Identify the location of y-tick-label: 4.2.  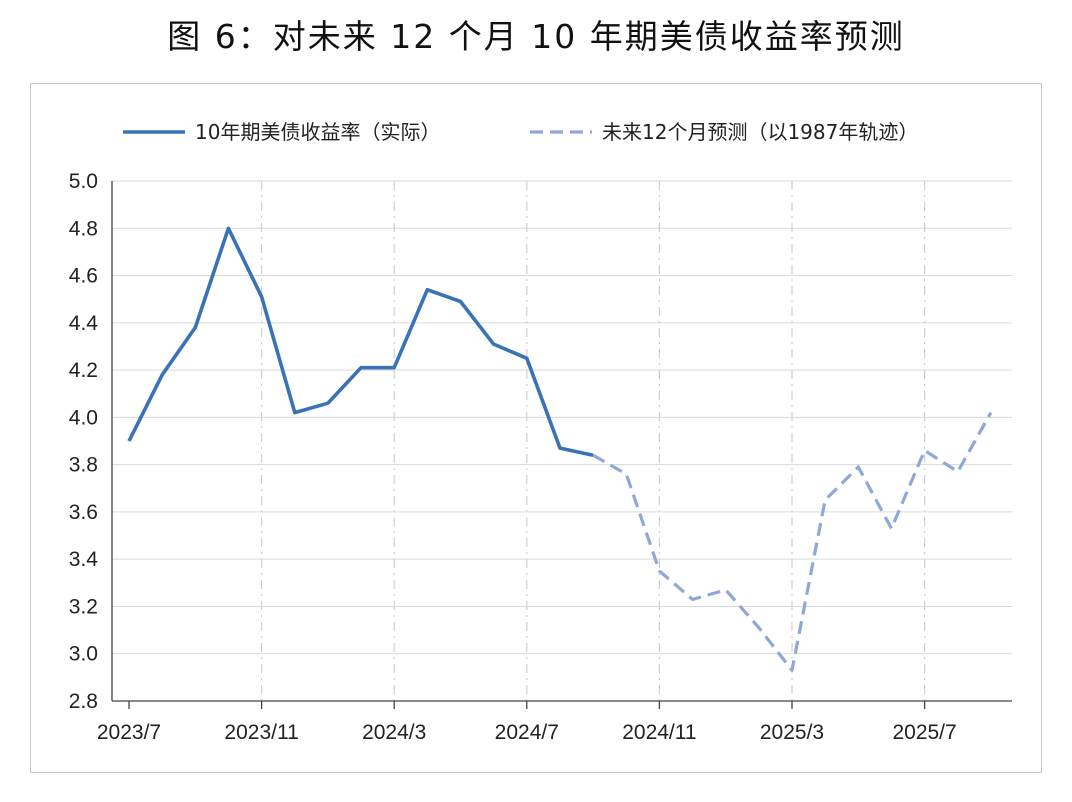
(83, 370).